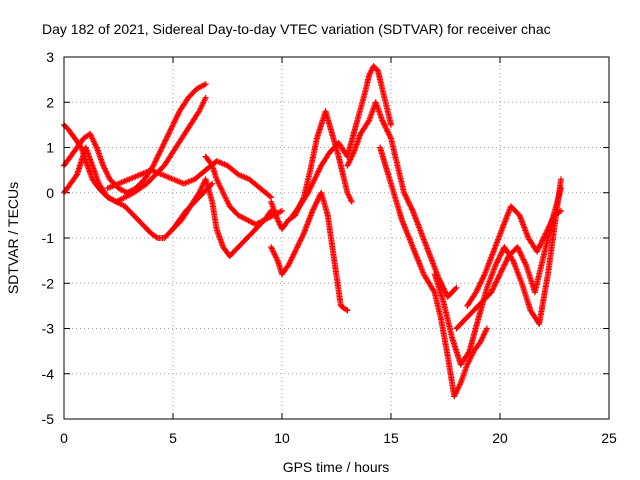  What do you see at coordinates (13, 238) in the screenshot?
I see `y-axis-label: SDTVAR / TECUs` at bounding box center [13, 238].